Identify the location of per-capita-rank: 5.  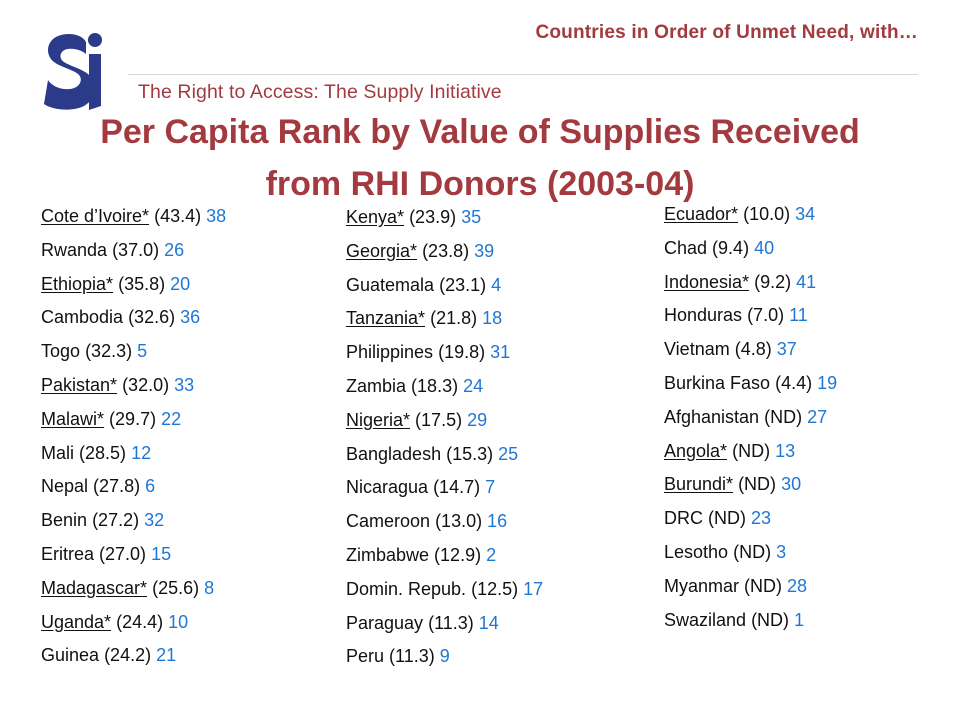
(142, 351).